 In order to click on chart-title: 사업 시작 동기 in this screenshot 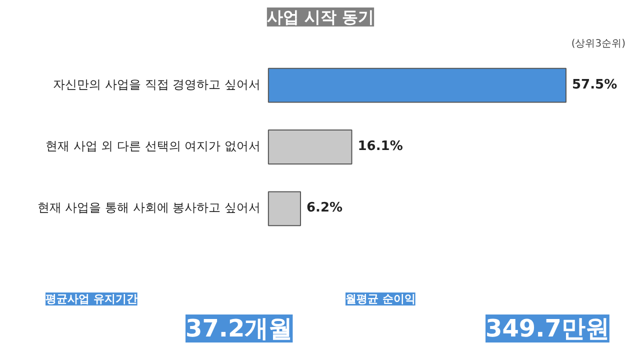, I will do `click(320, 17)`.